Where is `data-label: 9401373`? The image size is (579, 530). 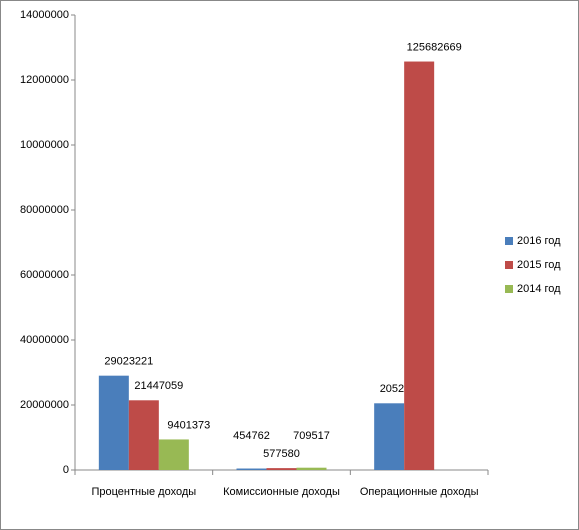 data-label: 9401373 is located at coordinates (188, 425).